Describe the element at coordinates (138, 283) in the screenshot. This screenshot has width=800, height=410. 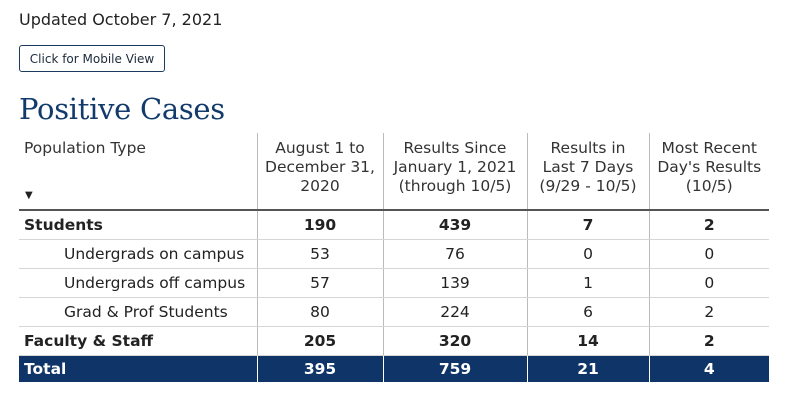
I see `row-label: Undergrads off campus` at that location.